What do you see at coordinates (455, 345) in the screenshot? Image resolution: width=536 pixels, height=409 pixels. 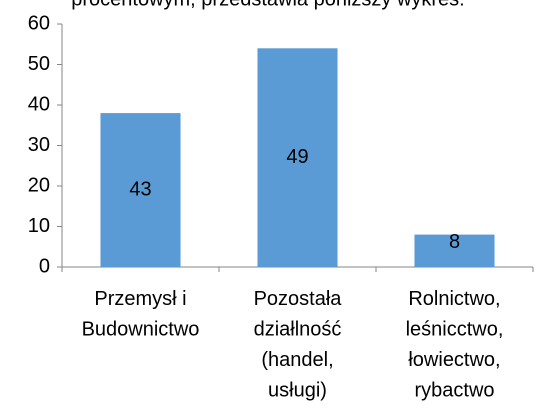 I see `x-tick-label: Rolnictwo, leśnicctwo, łowiectwo, rybactwo` at bounding box center [455, 345].